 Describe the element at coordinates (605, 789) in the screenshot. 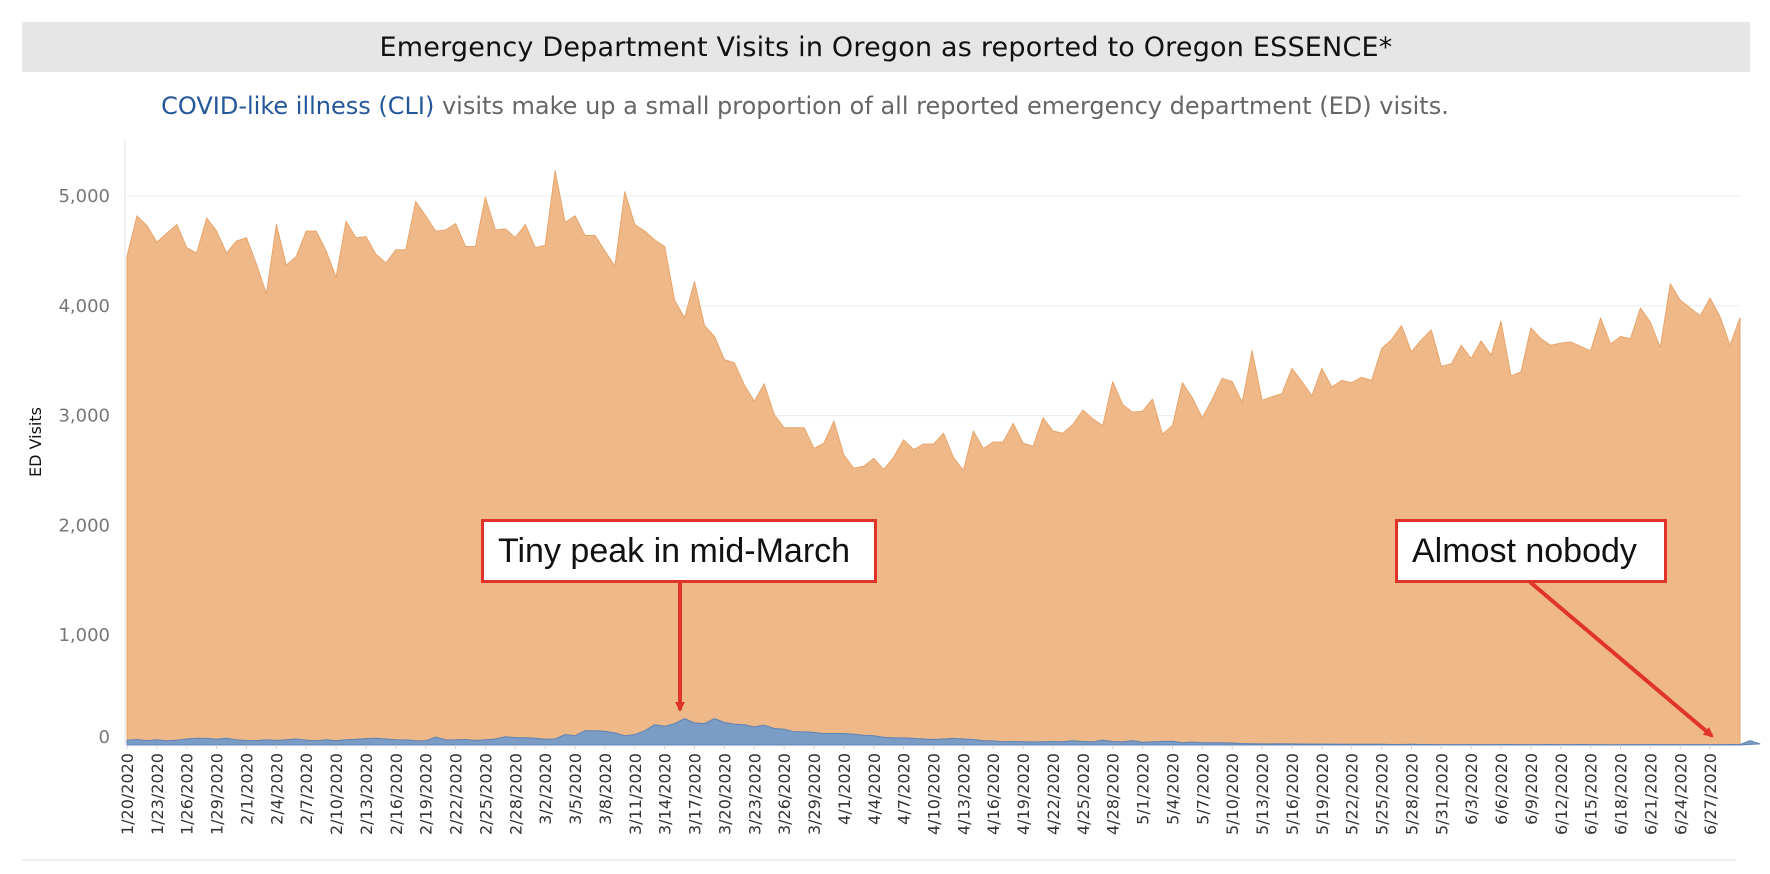

I see `x-tick-label: 3/8/2020` at that location.